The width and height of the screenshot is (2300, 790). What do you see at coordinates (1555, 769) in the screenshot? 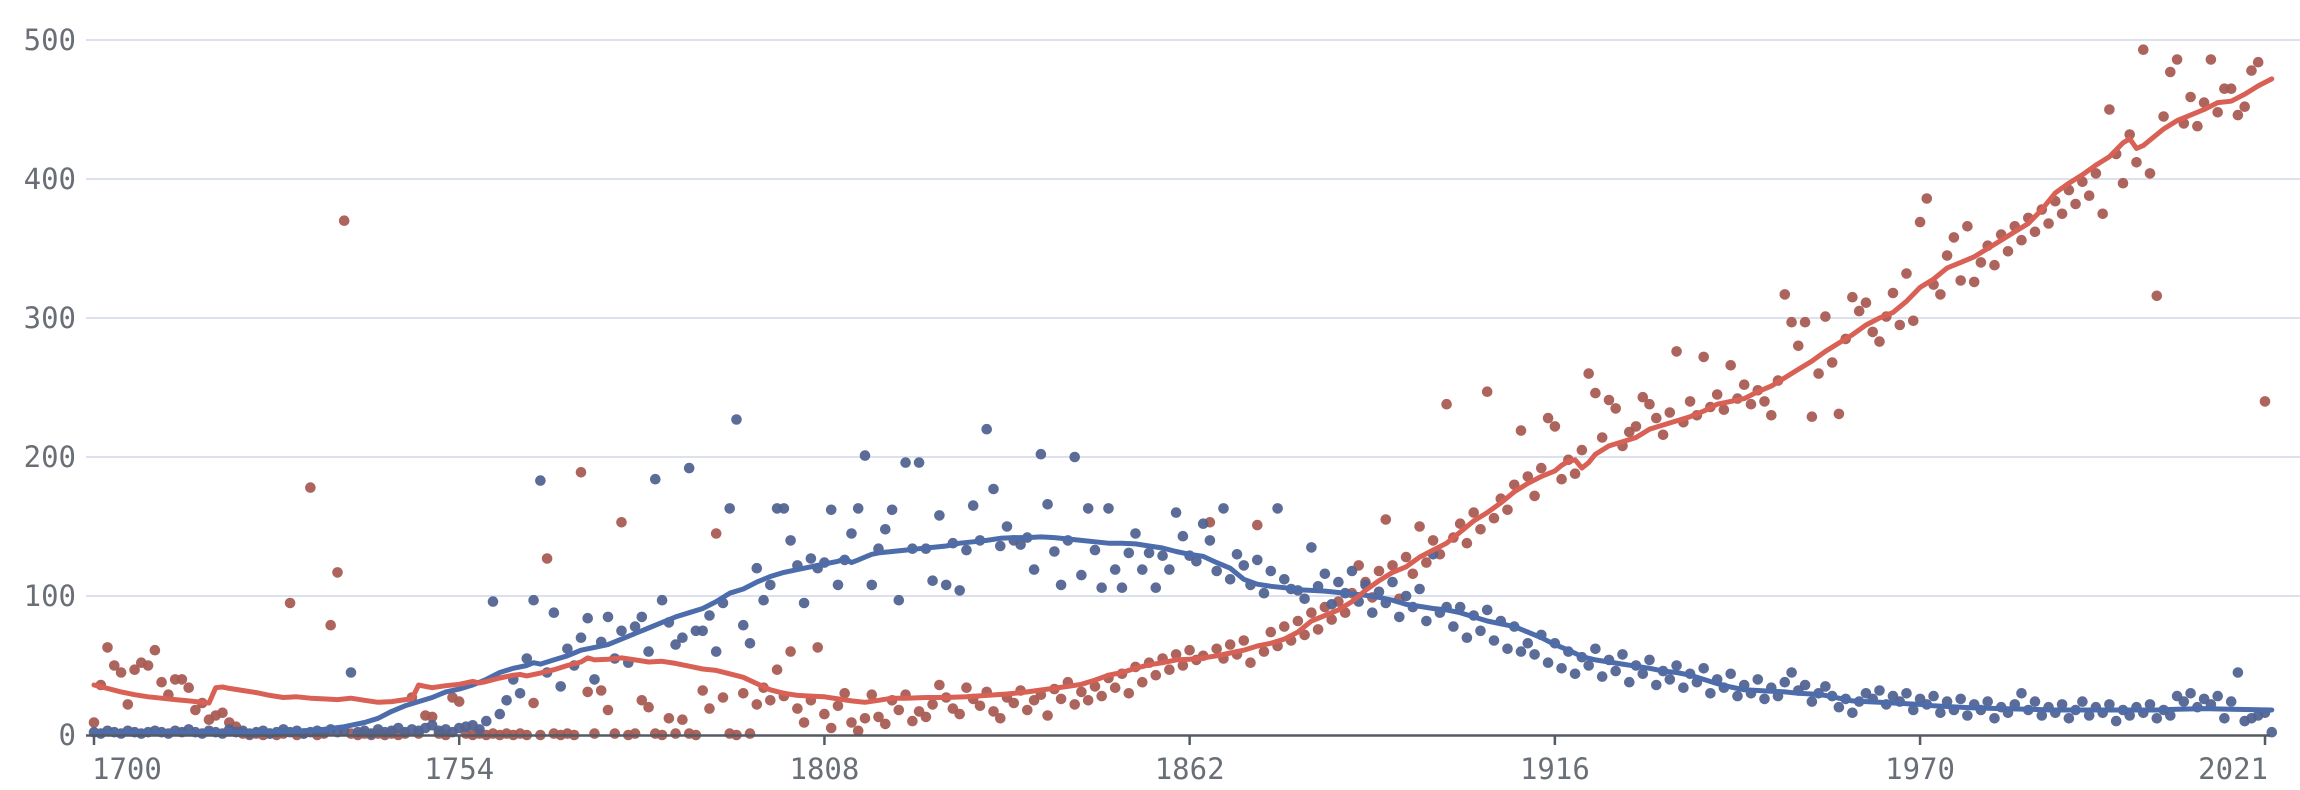
I see `x-tick-label: 1916` at bounding box center [1555, 769].